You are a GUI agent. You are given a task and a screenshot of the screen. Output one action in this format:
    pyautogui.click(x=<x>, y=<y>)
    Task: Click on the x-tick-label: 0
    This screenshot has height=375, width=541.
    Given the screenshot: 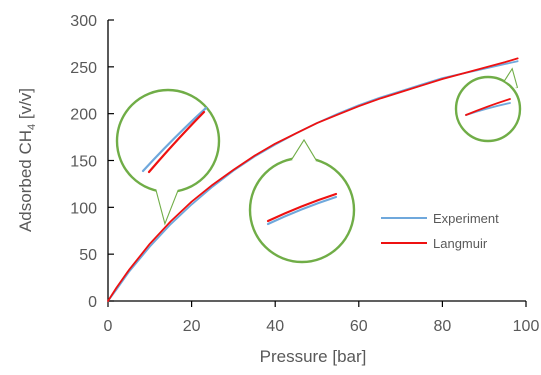 What is the action you would take?
    pyautogui.click(x=108, y=326)
    